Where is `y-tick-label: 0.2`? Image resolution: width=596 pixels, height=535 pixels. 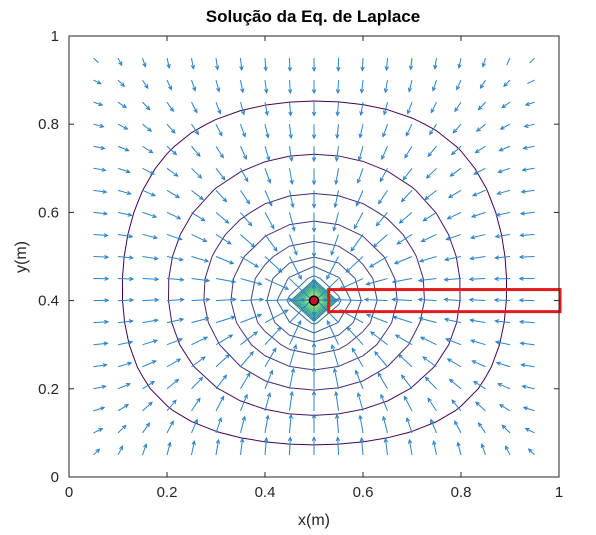 y-tick-label: 0.2 is located at coordinates (48, 389).